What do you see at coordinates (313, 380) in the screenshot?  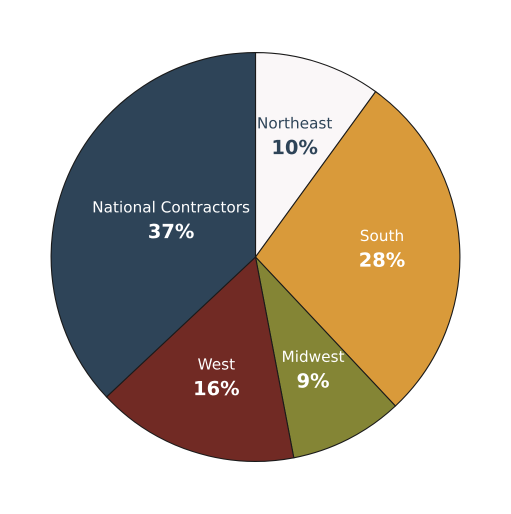 I see `data-label: 9%` at bounding box center [313, 380].